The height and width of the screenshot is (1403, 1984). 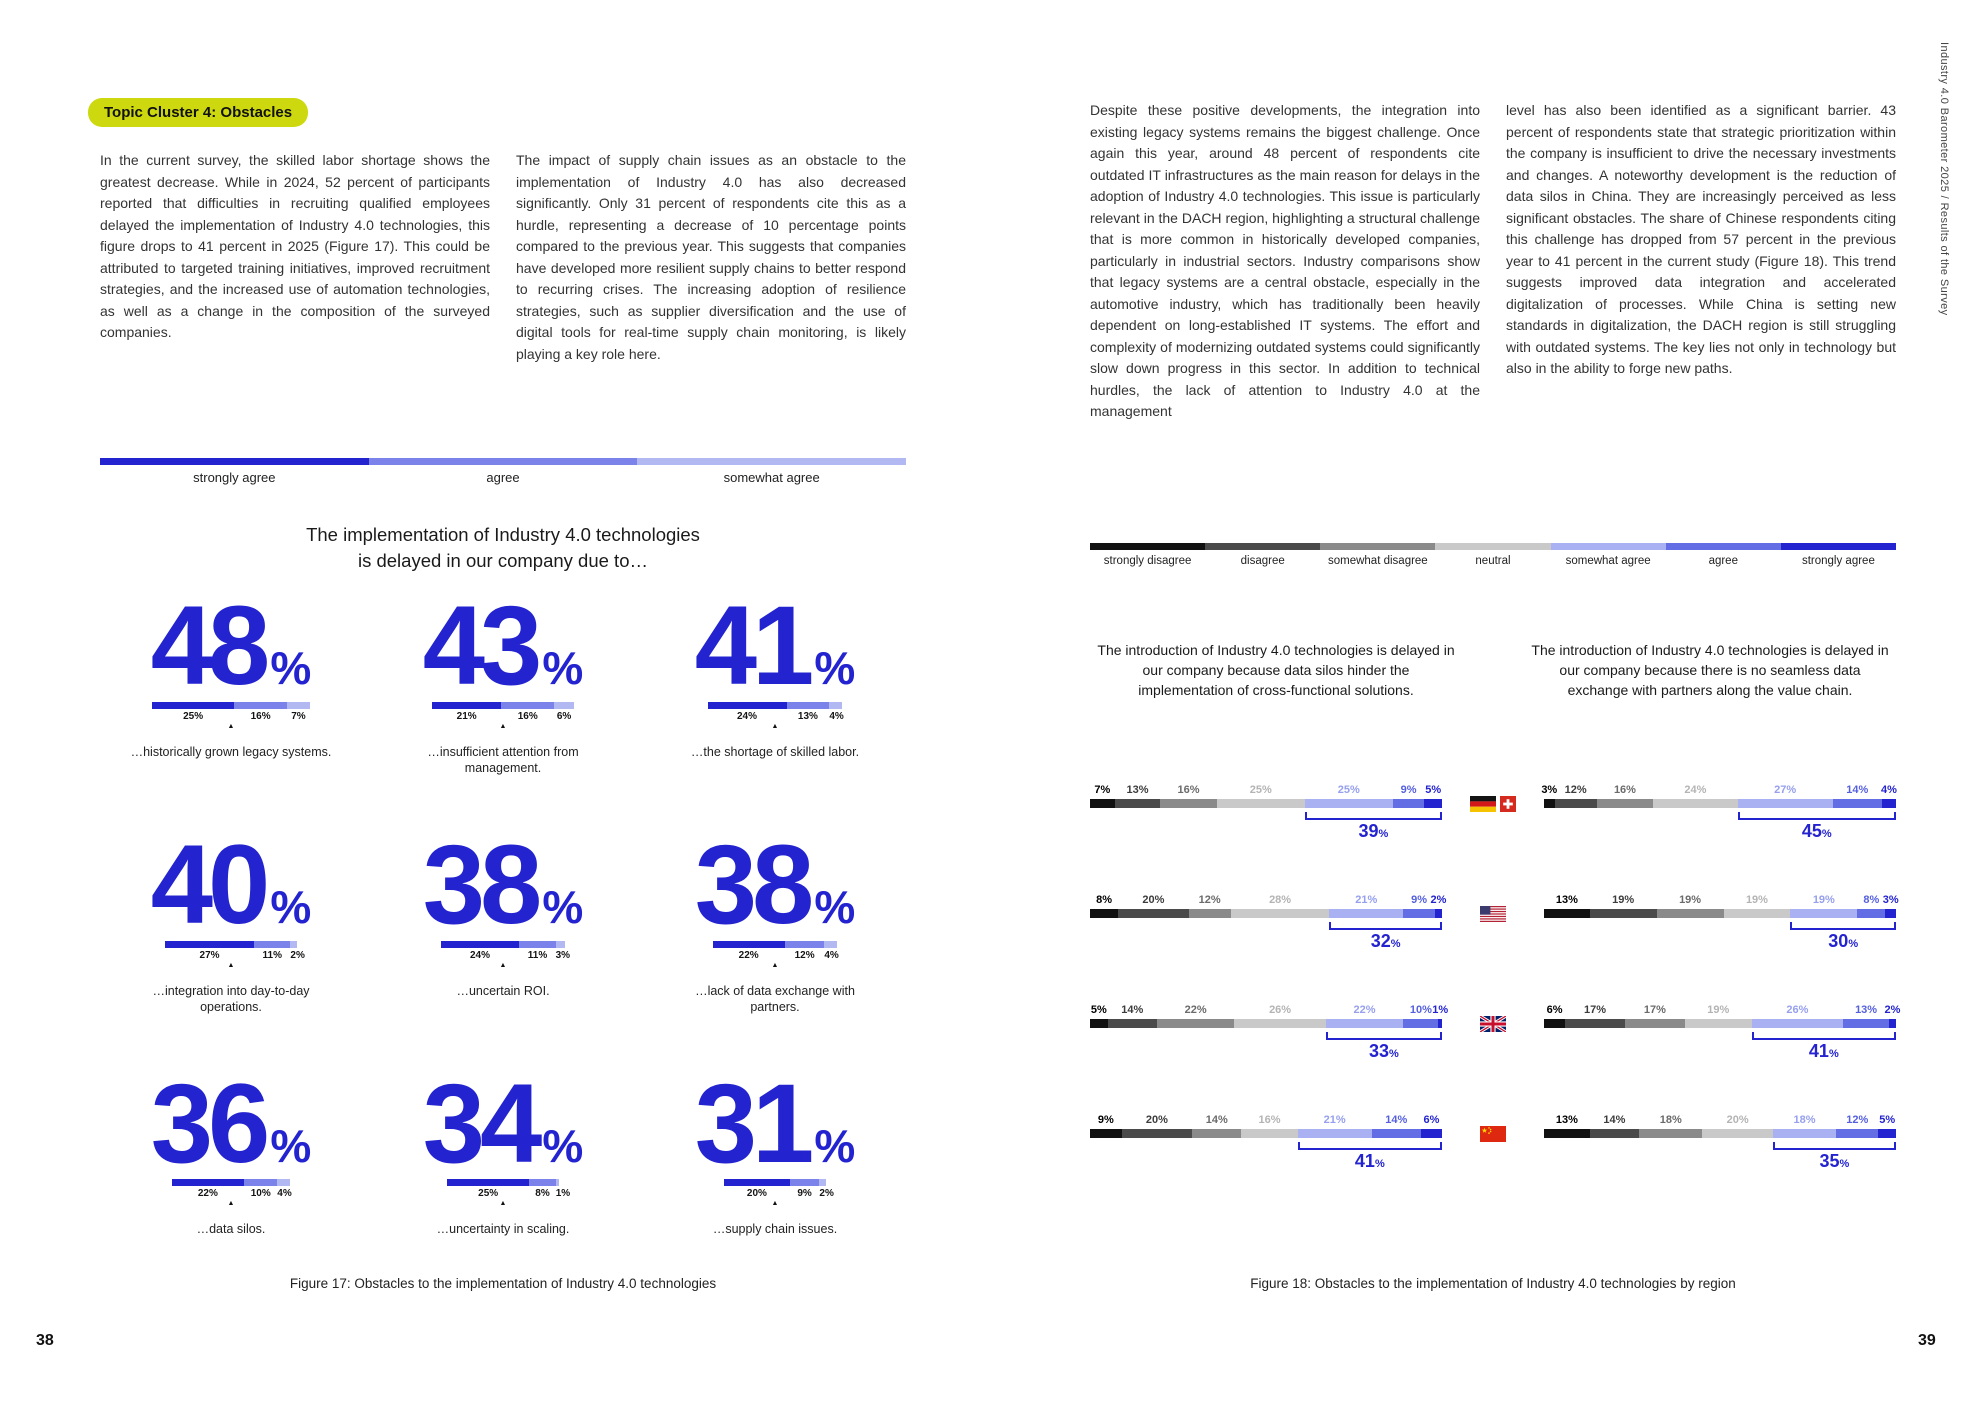 What do you see at coordinates (508, 1193) in the screenshot?
I see `segment-values: 25% 8% 1%` at bounding box center [508, 1193].